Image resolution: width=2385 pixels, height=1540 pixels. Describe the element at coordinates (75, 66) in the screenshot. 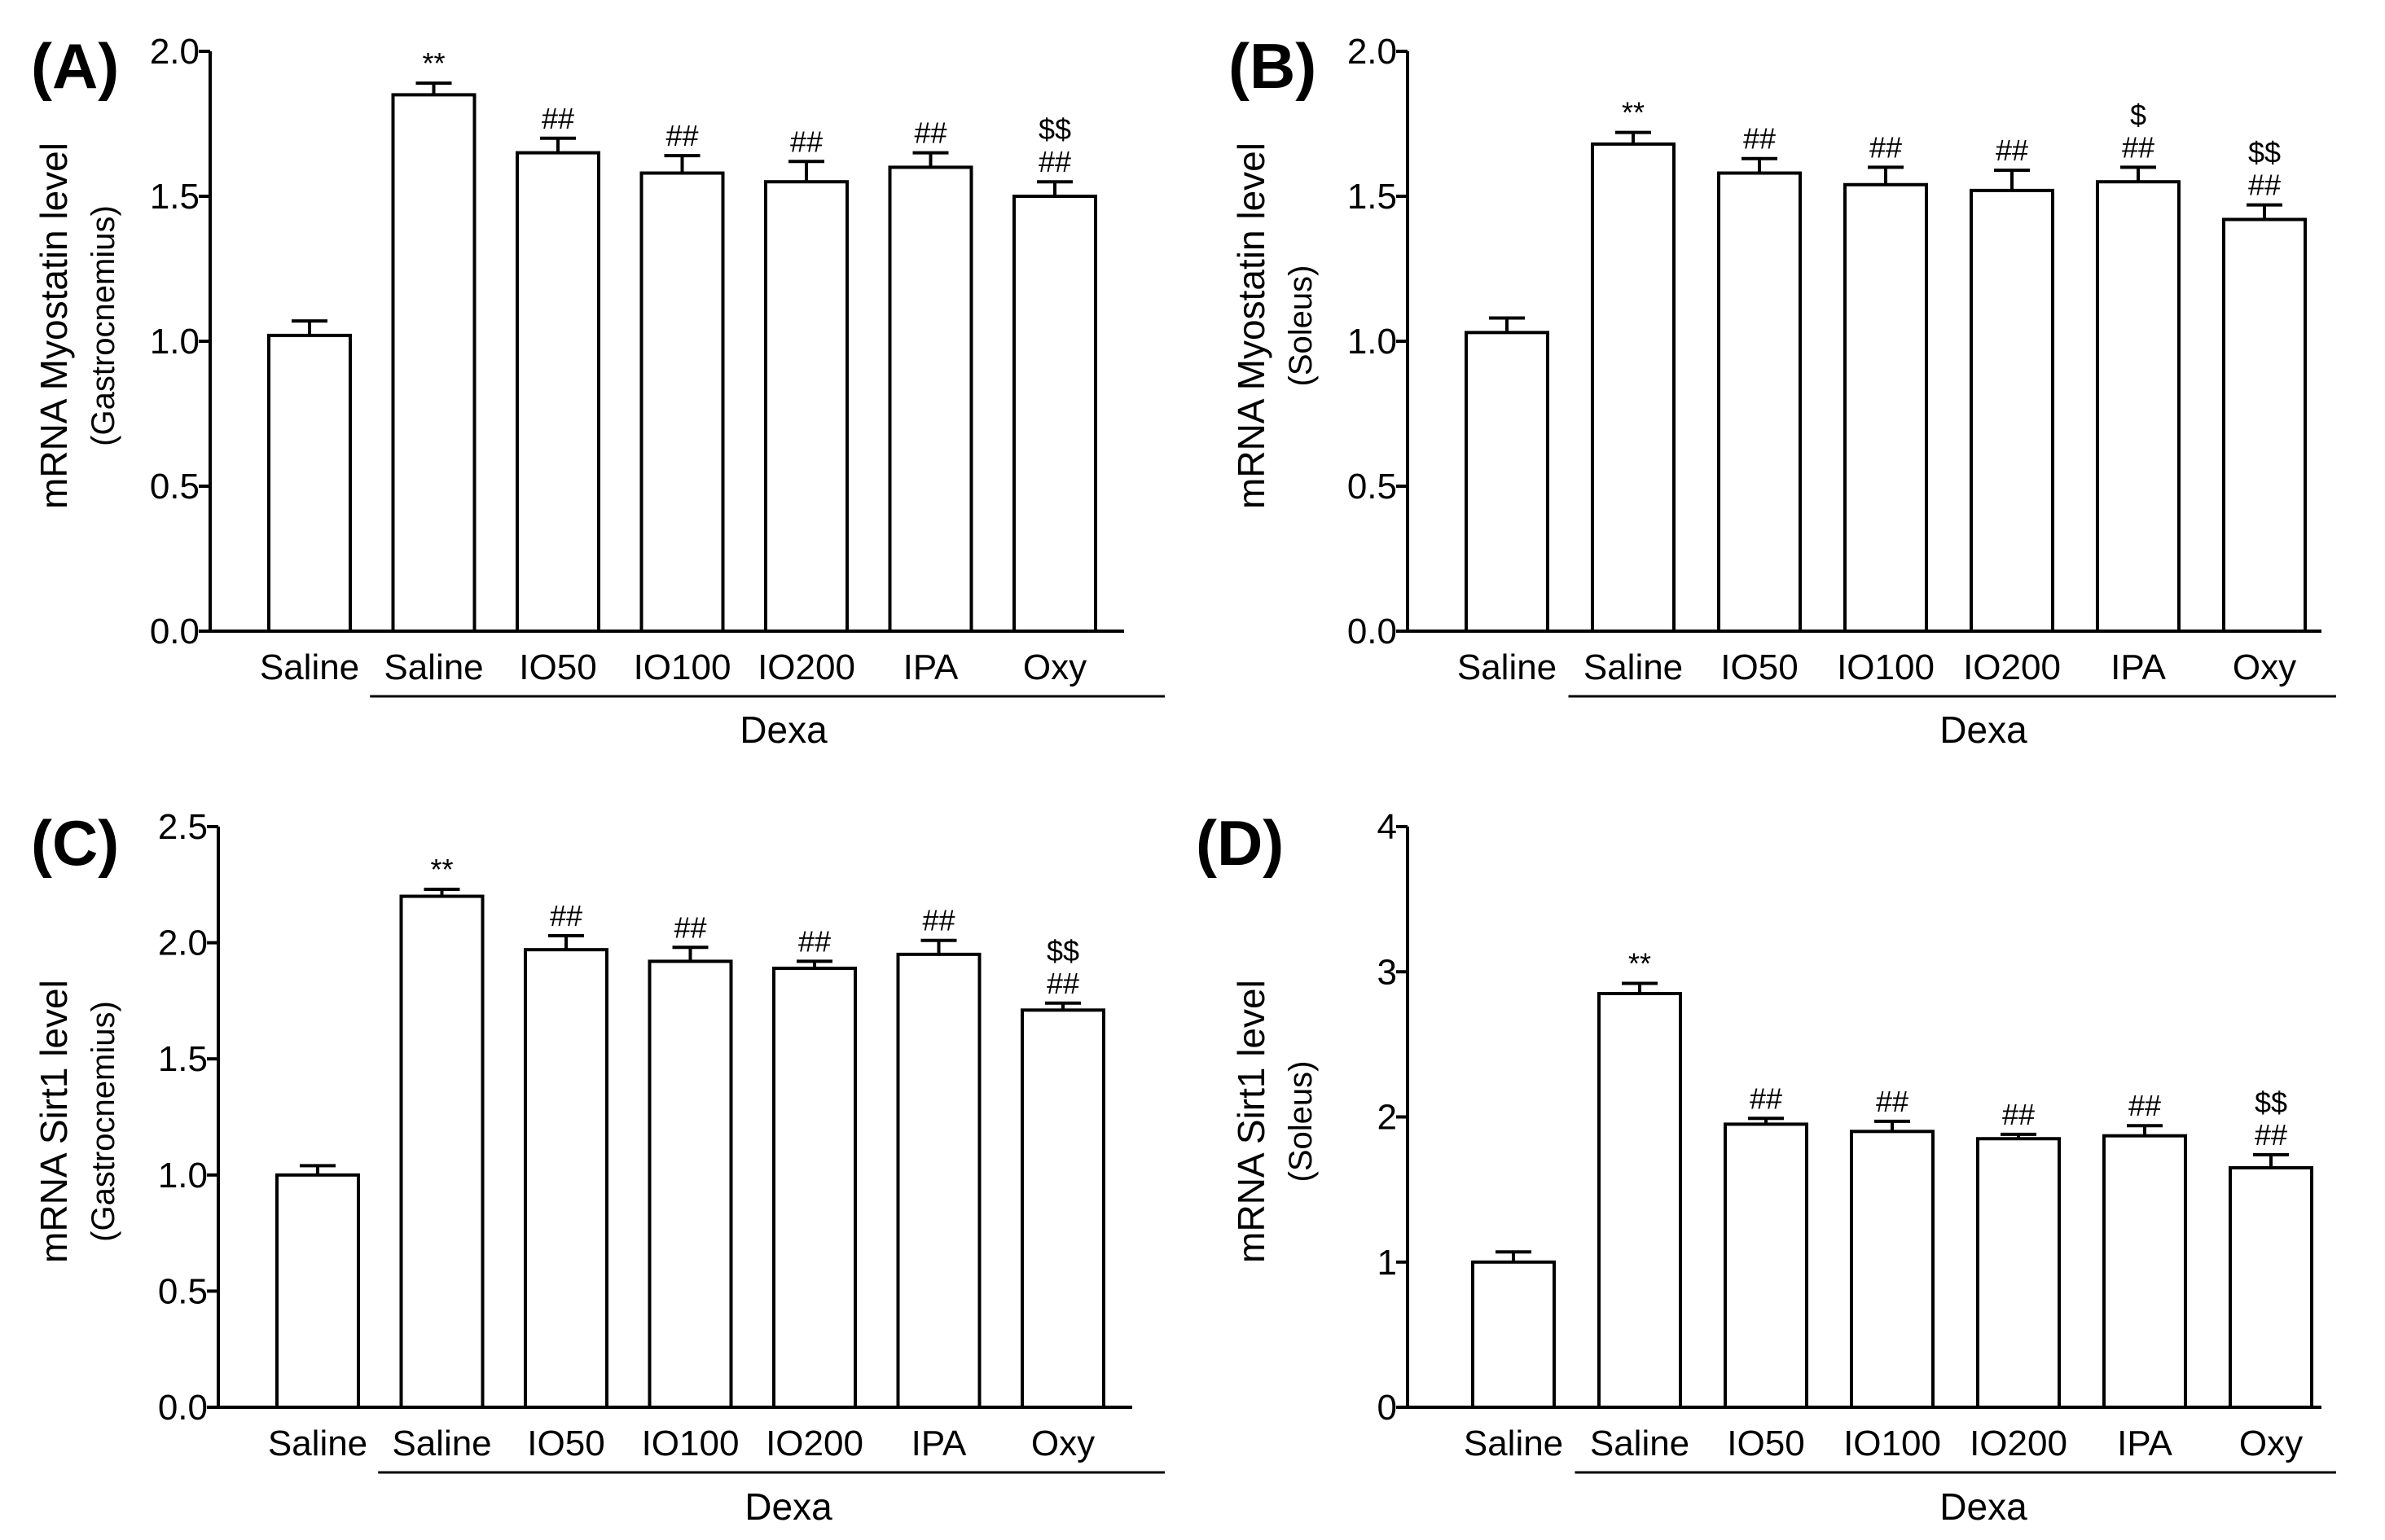

I see `panel-label: (A)` at that location.